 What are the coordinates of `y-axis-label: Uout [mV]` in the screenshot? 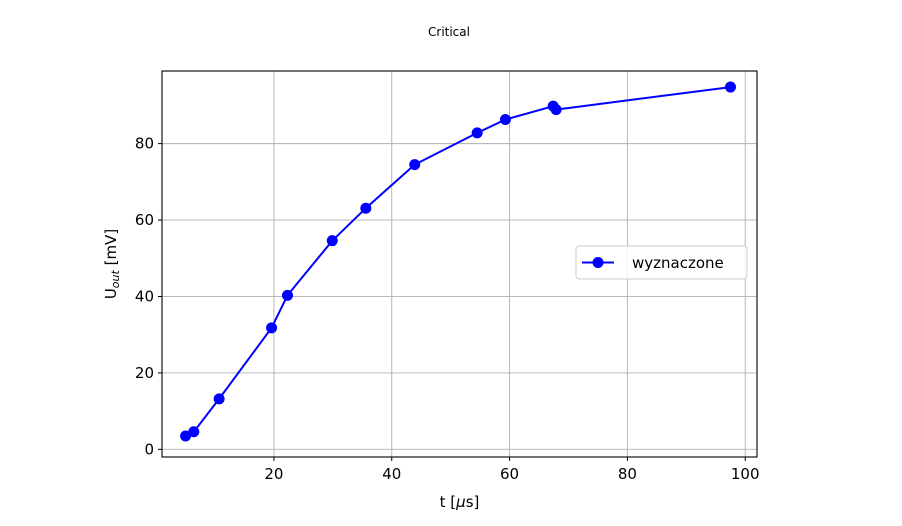 It's located at (112, 264).